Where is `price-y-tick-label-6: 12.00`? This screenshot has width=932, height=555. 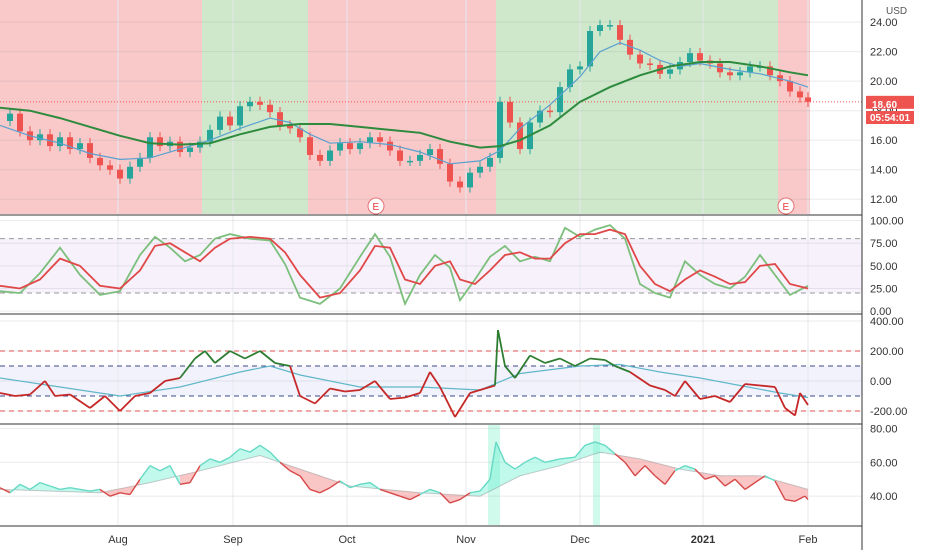 price-y-tick-label-6: 12.00 is located at coordinates (884, 200).